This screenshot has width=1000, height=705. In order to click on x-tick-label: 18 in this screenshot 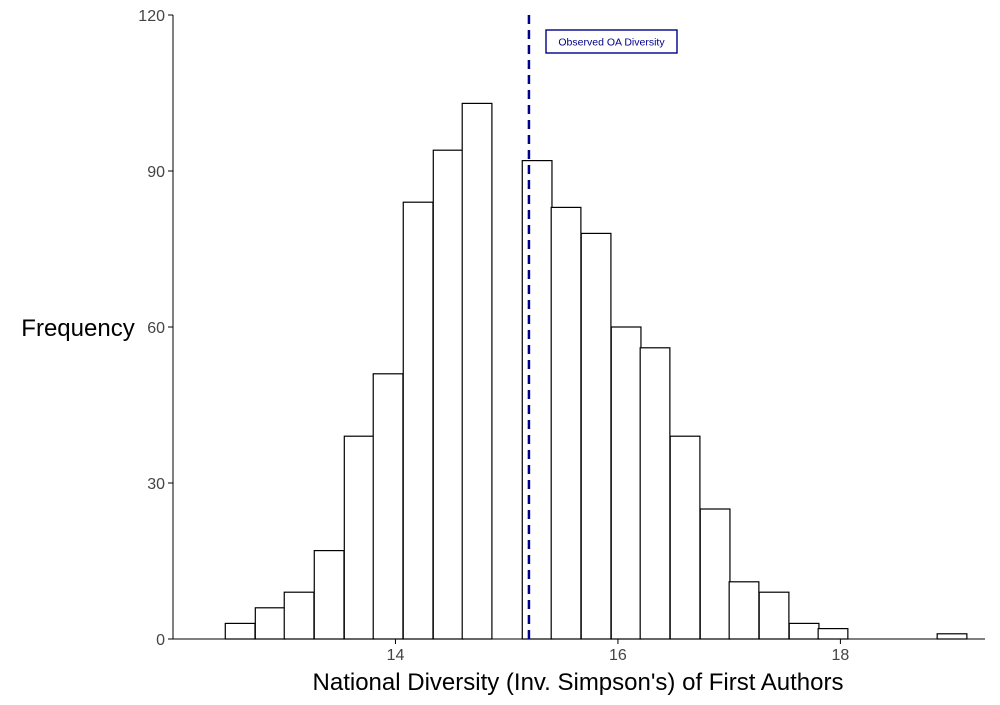, I will do `click(840, 655)`.